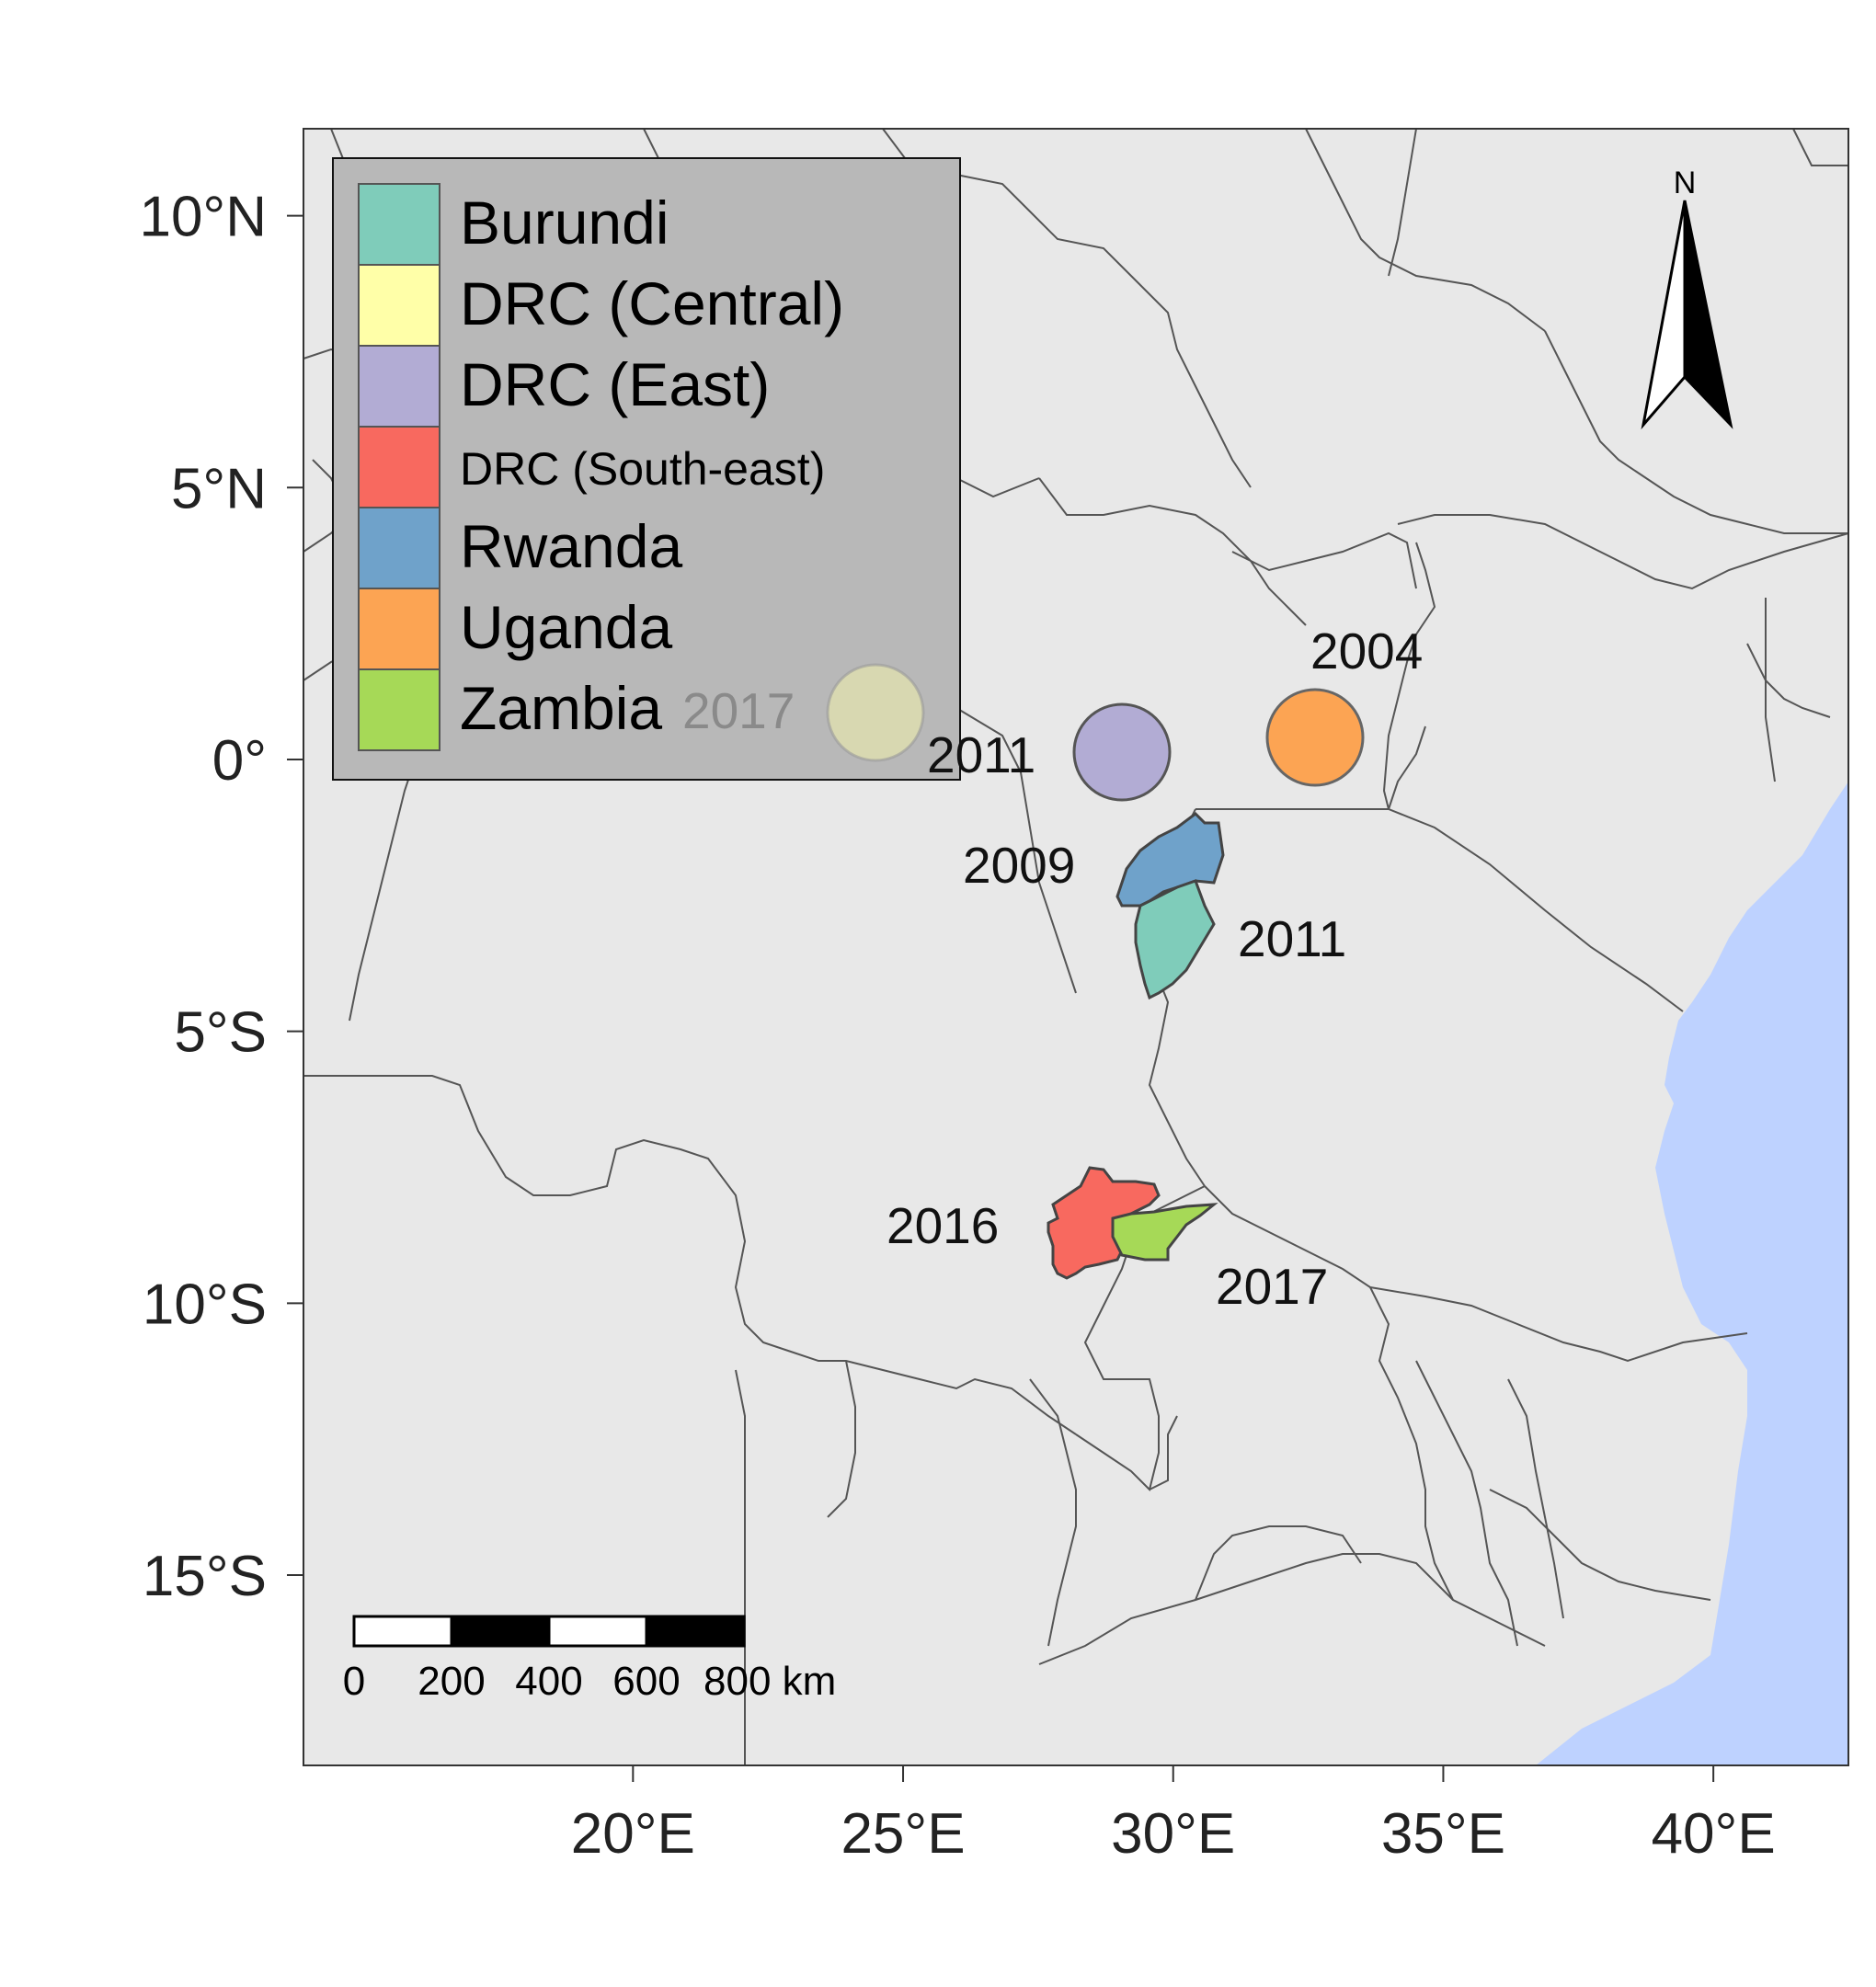  What do you see at coordinates (203, 218) in the screenshot?
I see `y-tick-label: 10°N` at bounding box center [203, 218].